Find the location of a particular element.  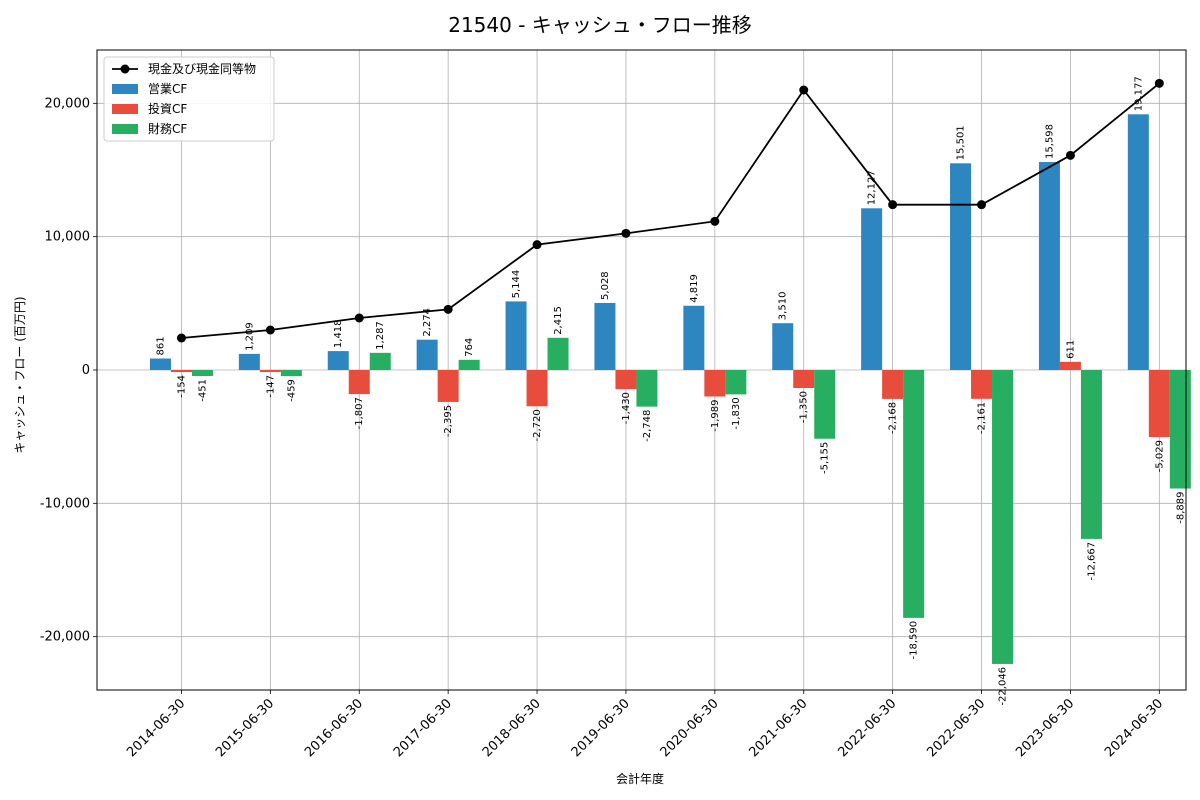

x-tick-label: 2023-06-30 is located at coordinates (1045, 728).